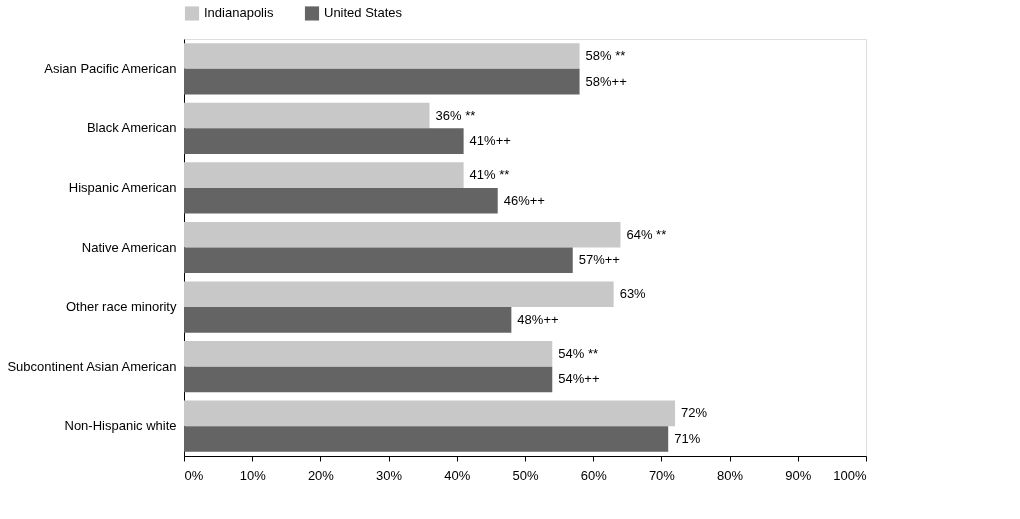  What do you see at coordinates (687, 439) in the screenshot?
I see `data-label: 71%` at bounding box center [687, 439].